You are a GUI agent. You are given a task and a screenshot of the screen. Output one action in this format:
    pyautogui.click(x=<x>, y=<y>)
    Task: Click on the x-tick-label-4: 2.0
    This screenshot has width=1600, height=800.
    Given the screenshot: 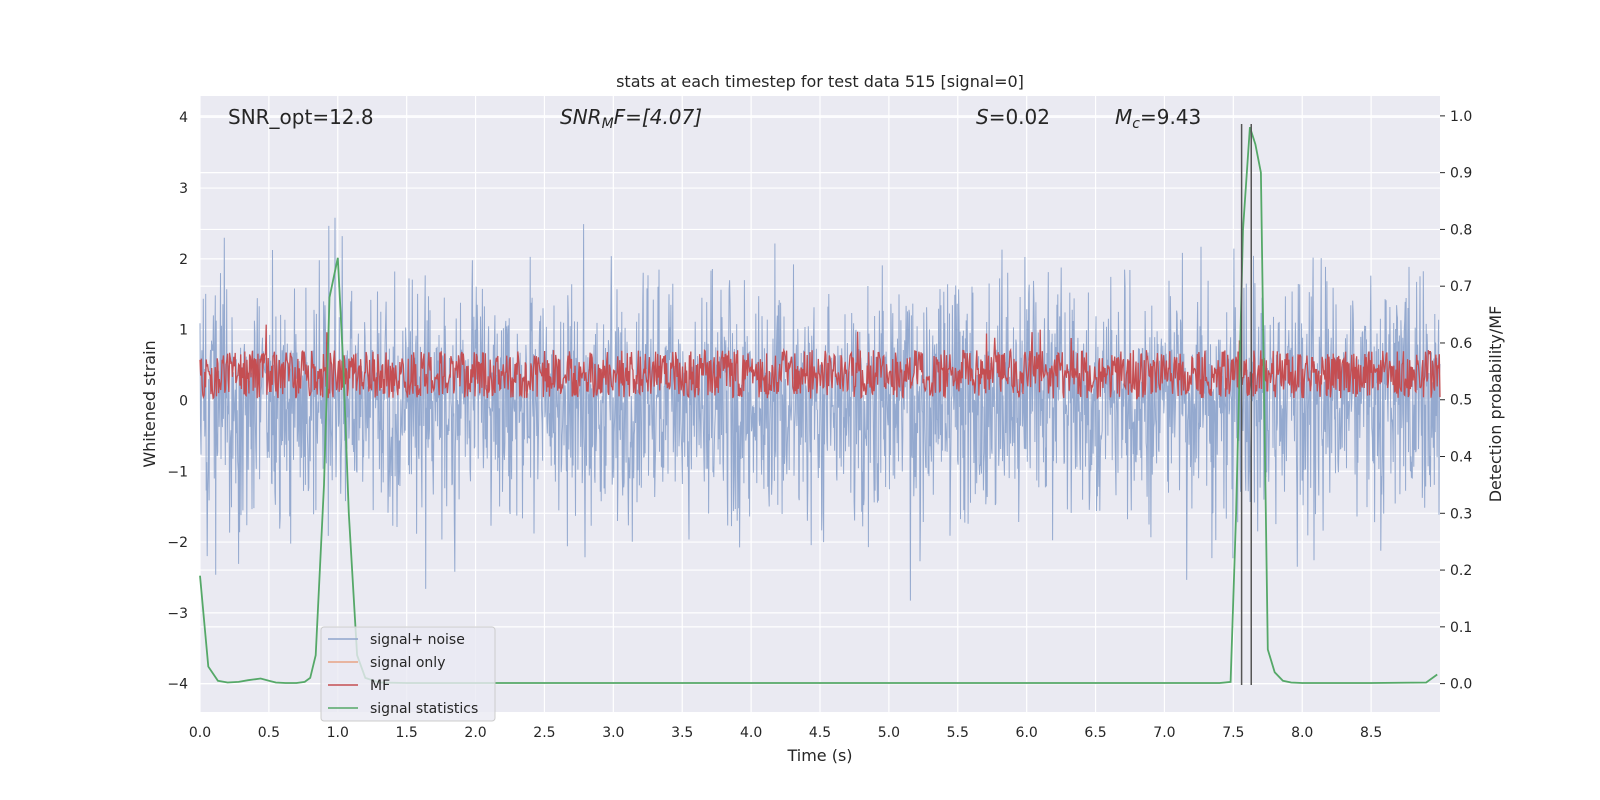 What is the action you would take?
    pyautogui.click(x=475, y=733)
    